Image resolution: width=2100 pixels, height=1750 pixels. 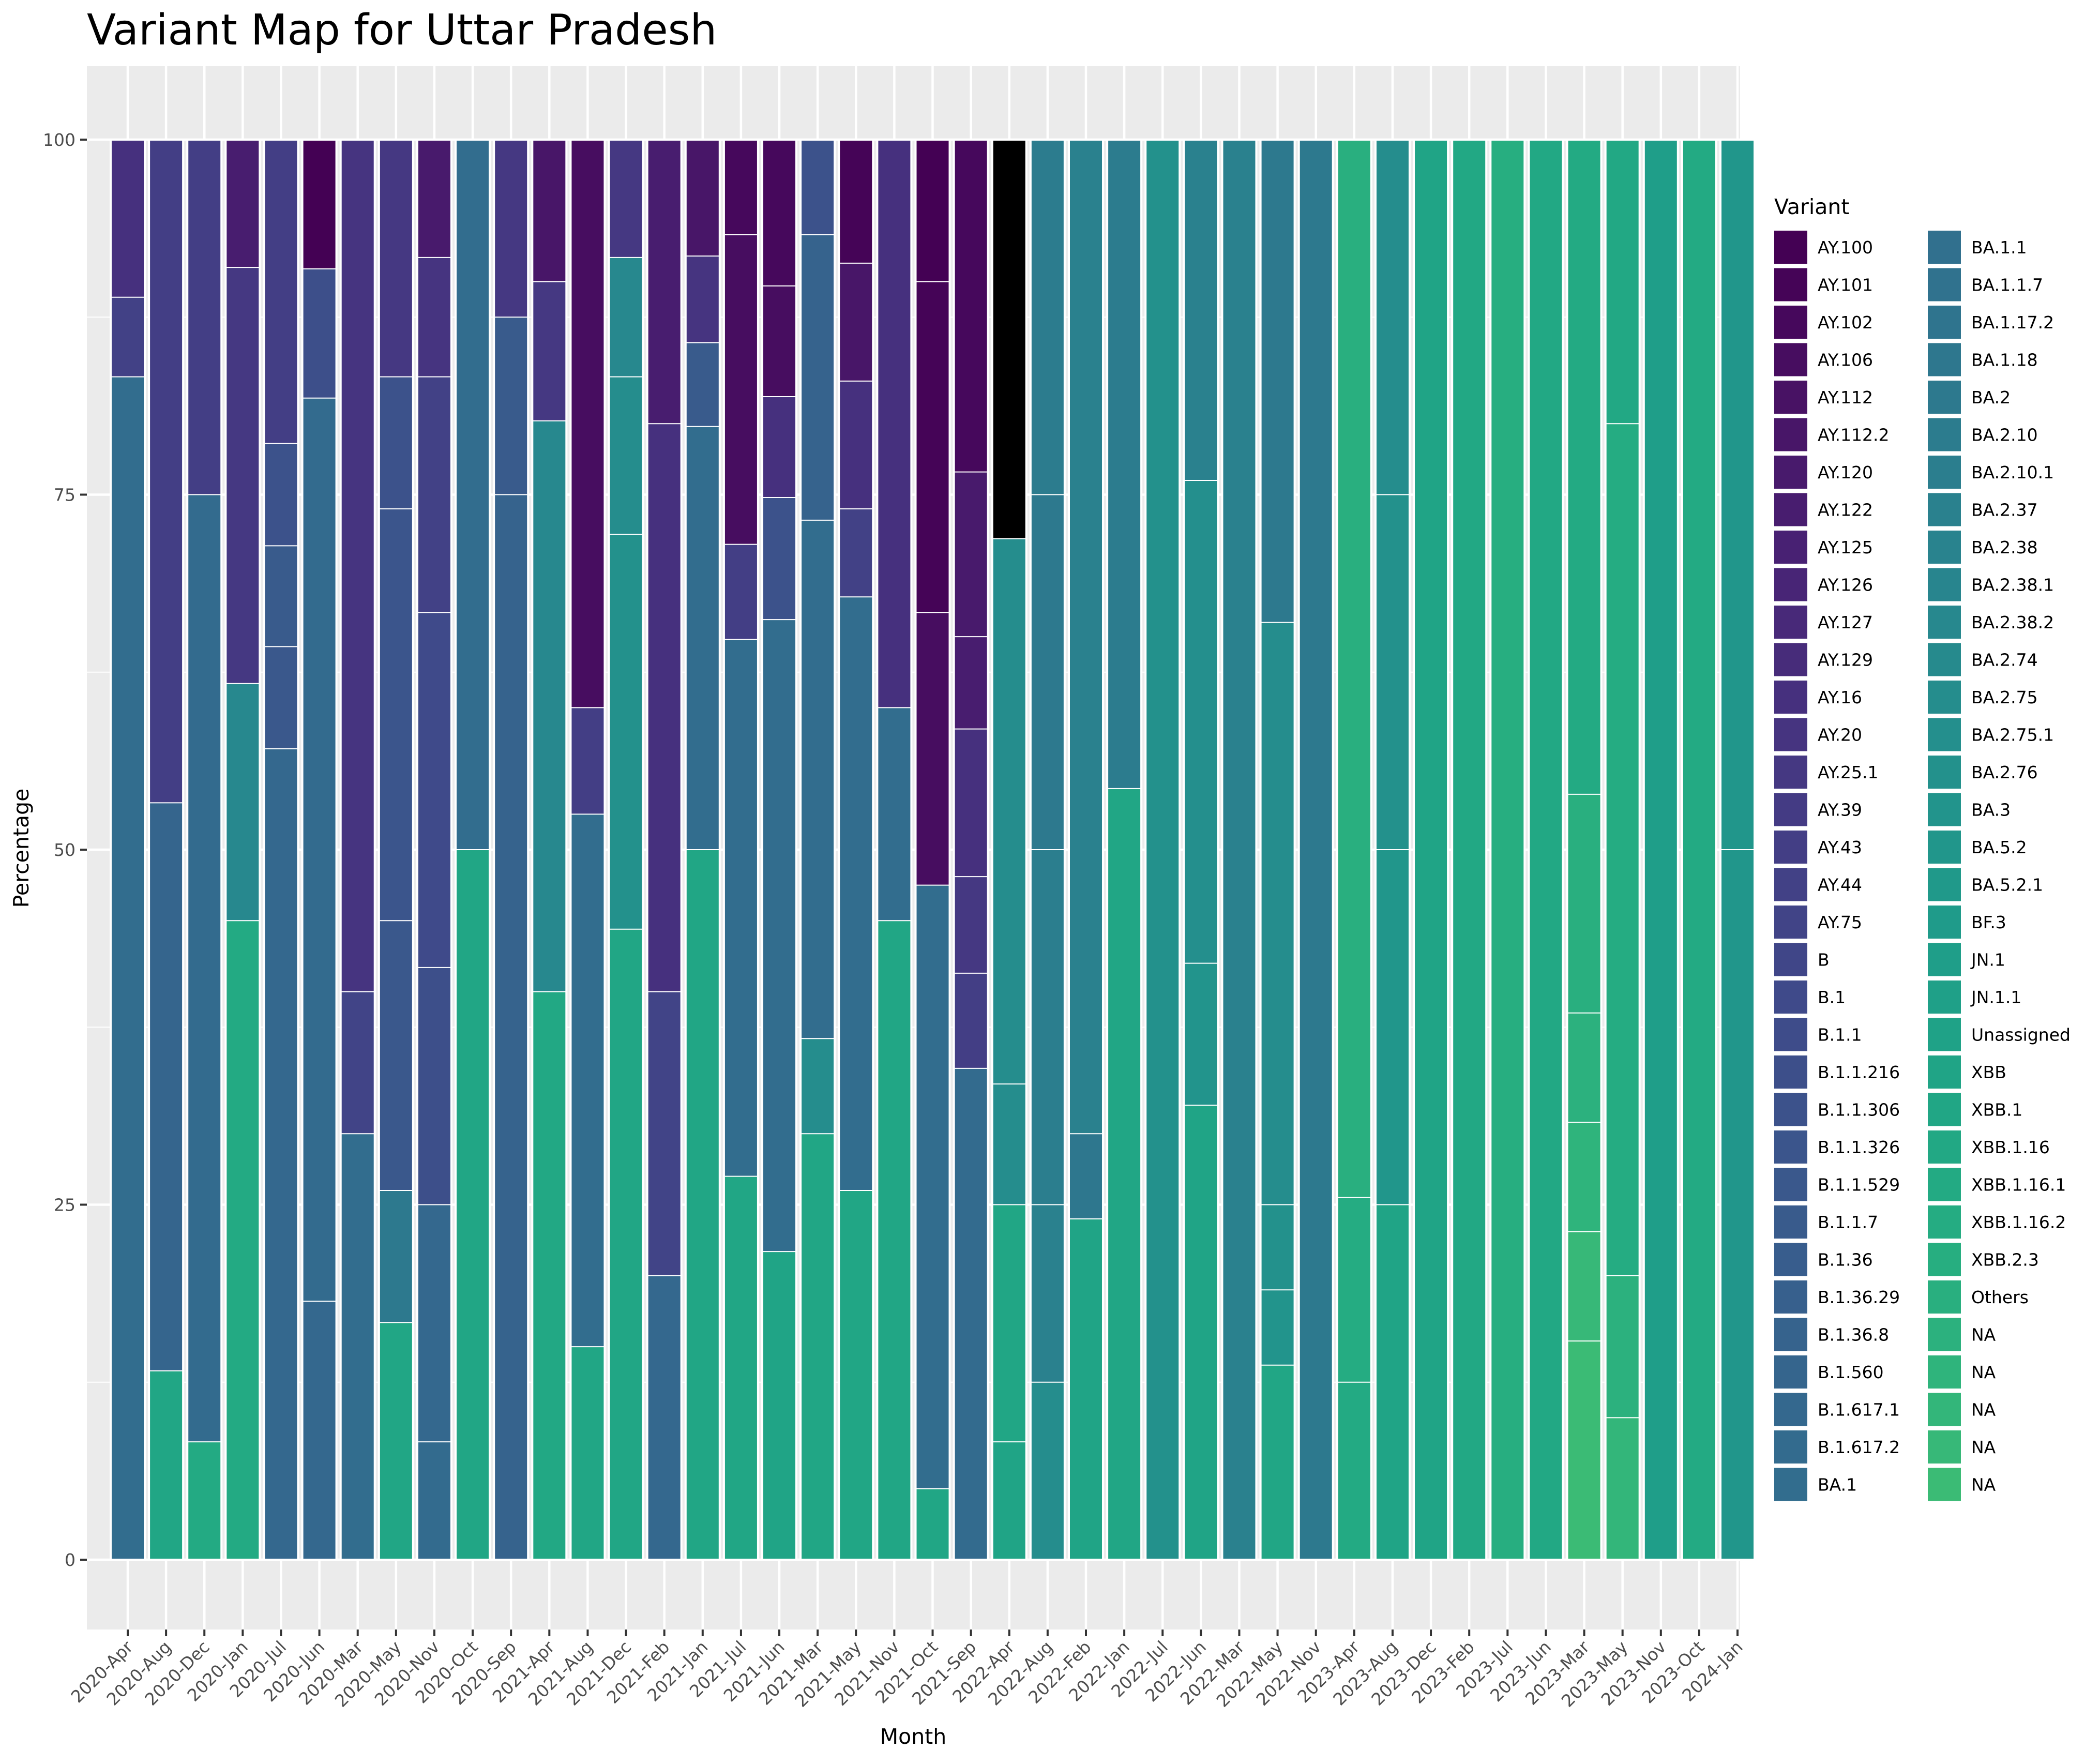 I want to click on legend-label: XBB.1.16, so click(x=2010, y=1147).